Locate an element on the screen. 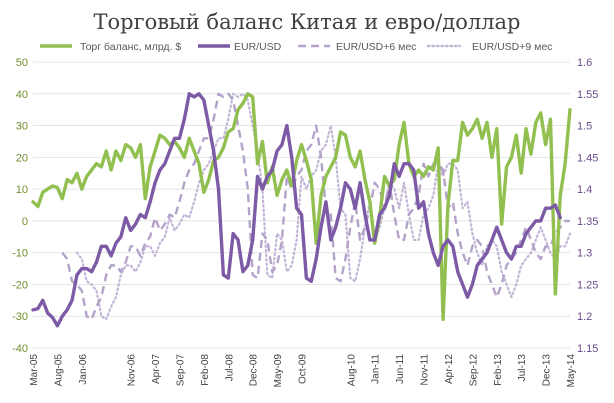 The width and height of the screenshot is (614, 403). x-tick-label: Jul-08 is located at coordinates (229, 368).